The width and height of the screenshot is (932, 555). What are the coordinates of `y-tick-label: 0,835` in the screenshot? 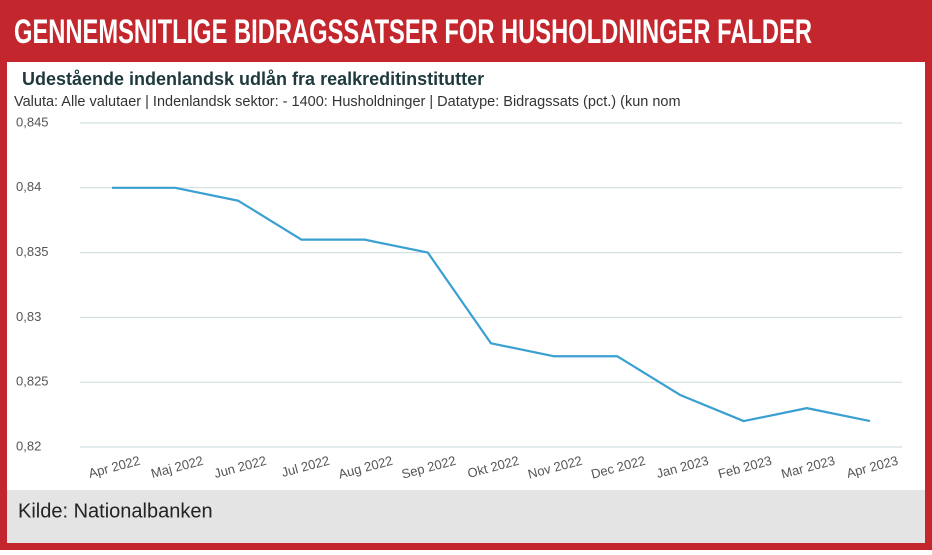 It's located at (32, 251).